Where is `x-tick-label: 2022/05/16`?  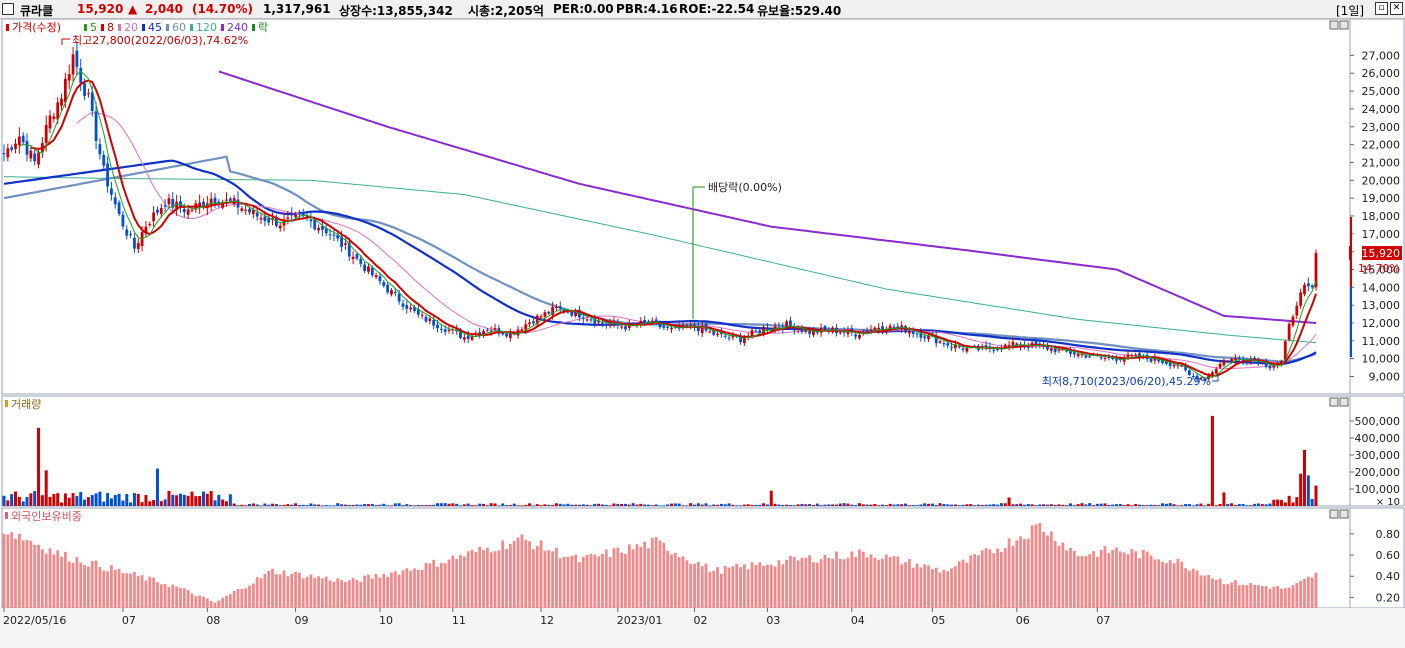 x-tick-label: 2022/05/16 is located at coordinates (34, 620).